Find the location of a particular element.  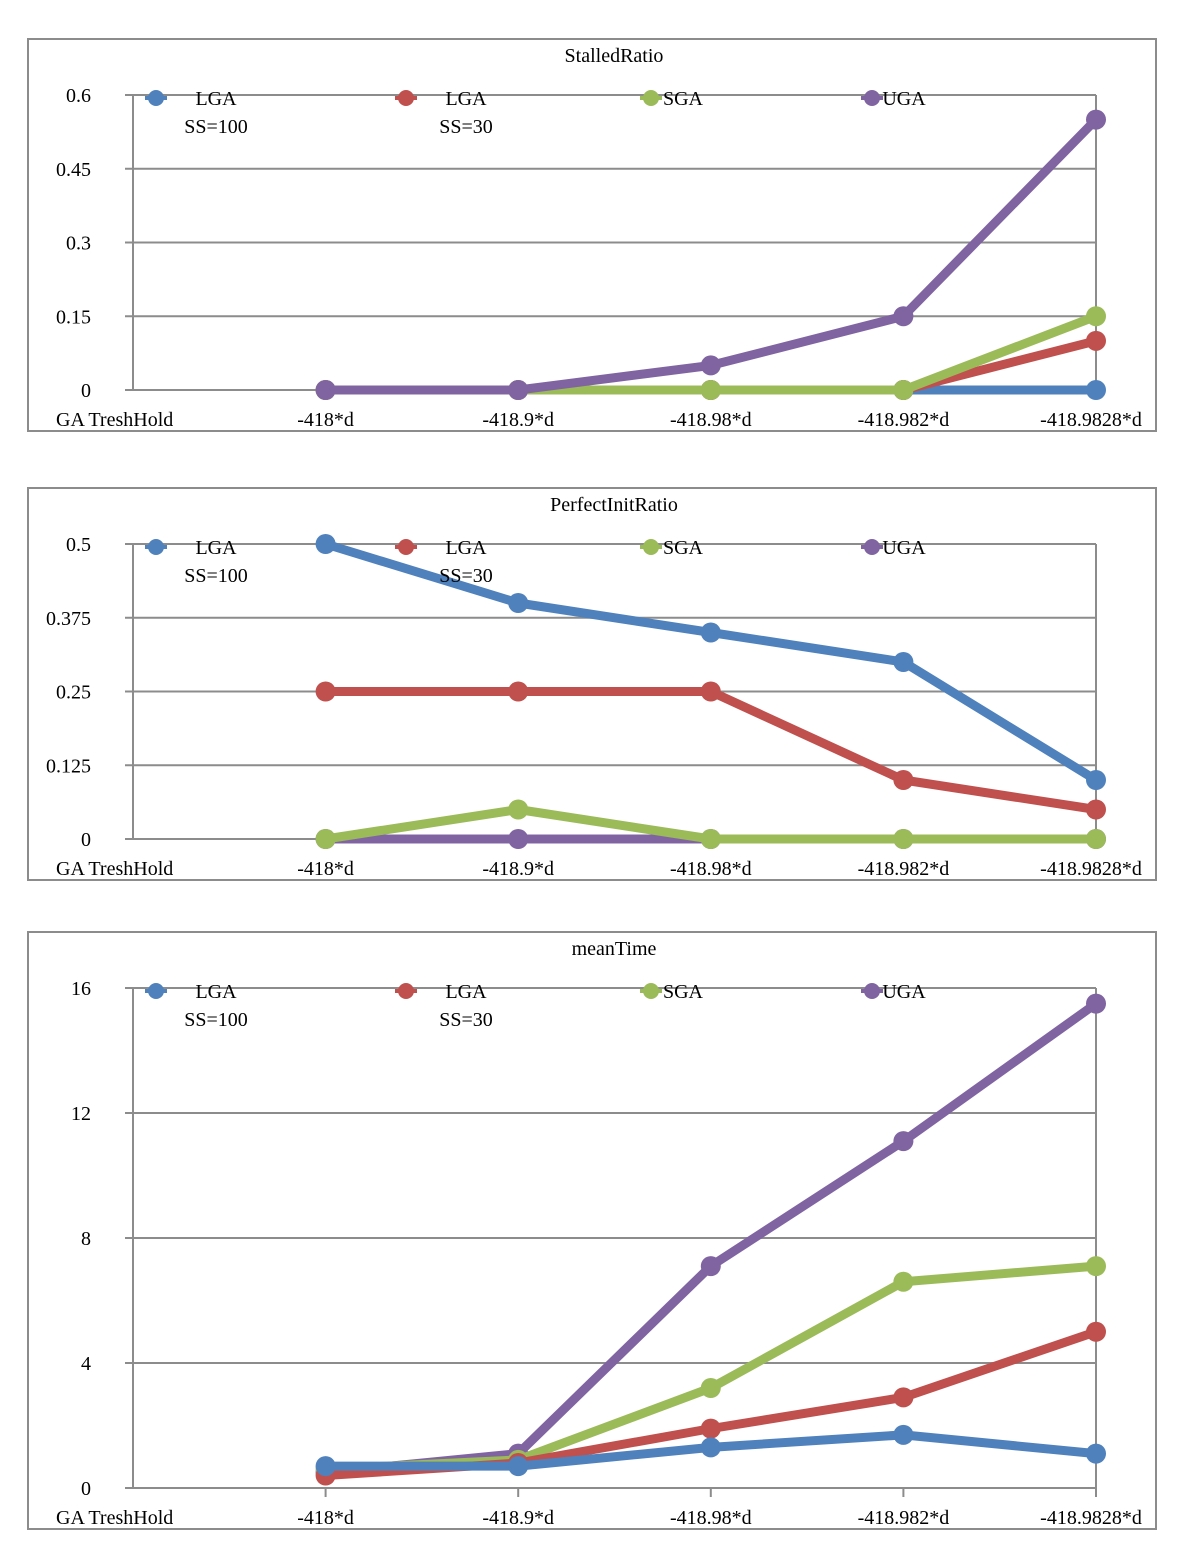

chart-title: PerfectInitRatio is located at coordinates (614, 505).